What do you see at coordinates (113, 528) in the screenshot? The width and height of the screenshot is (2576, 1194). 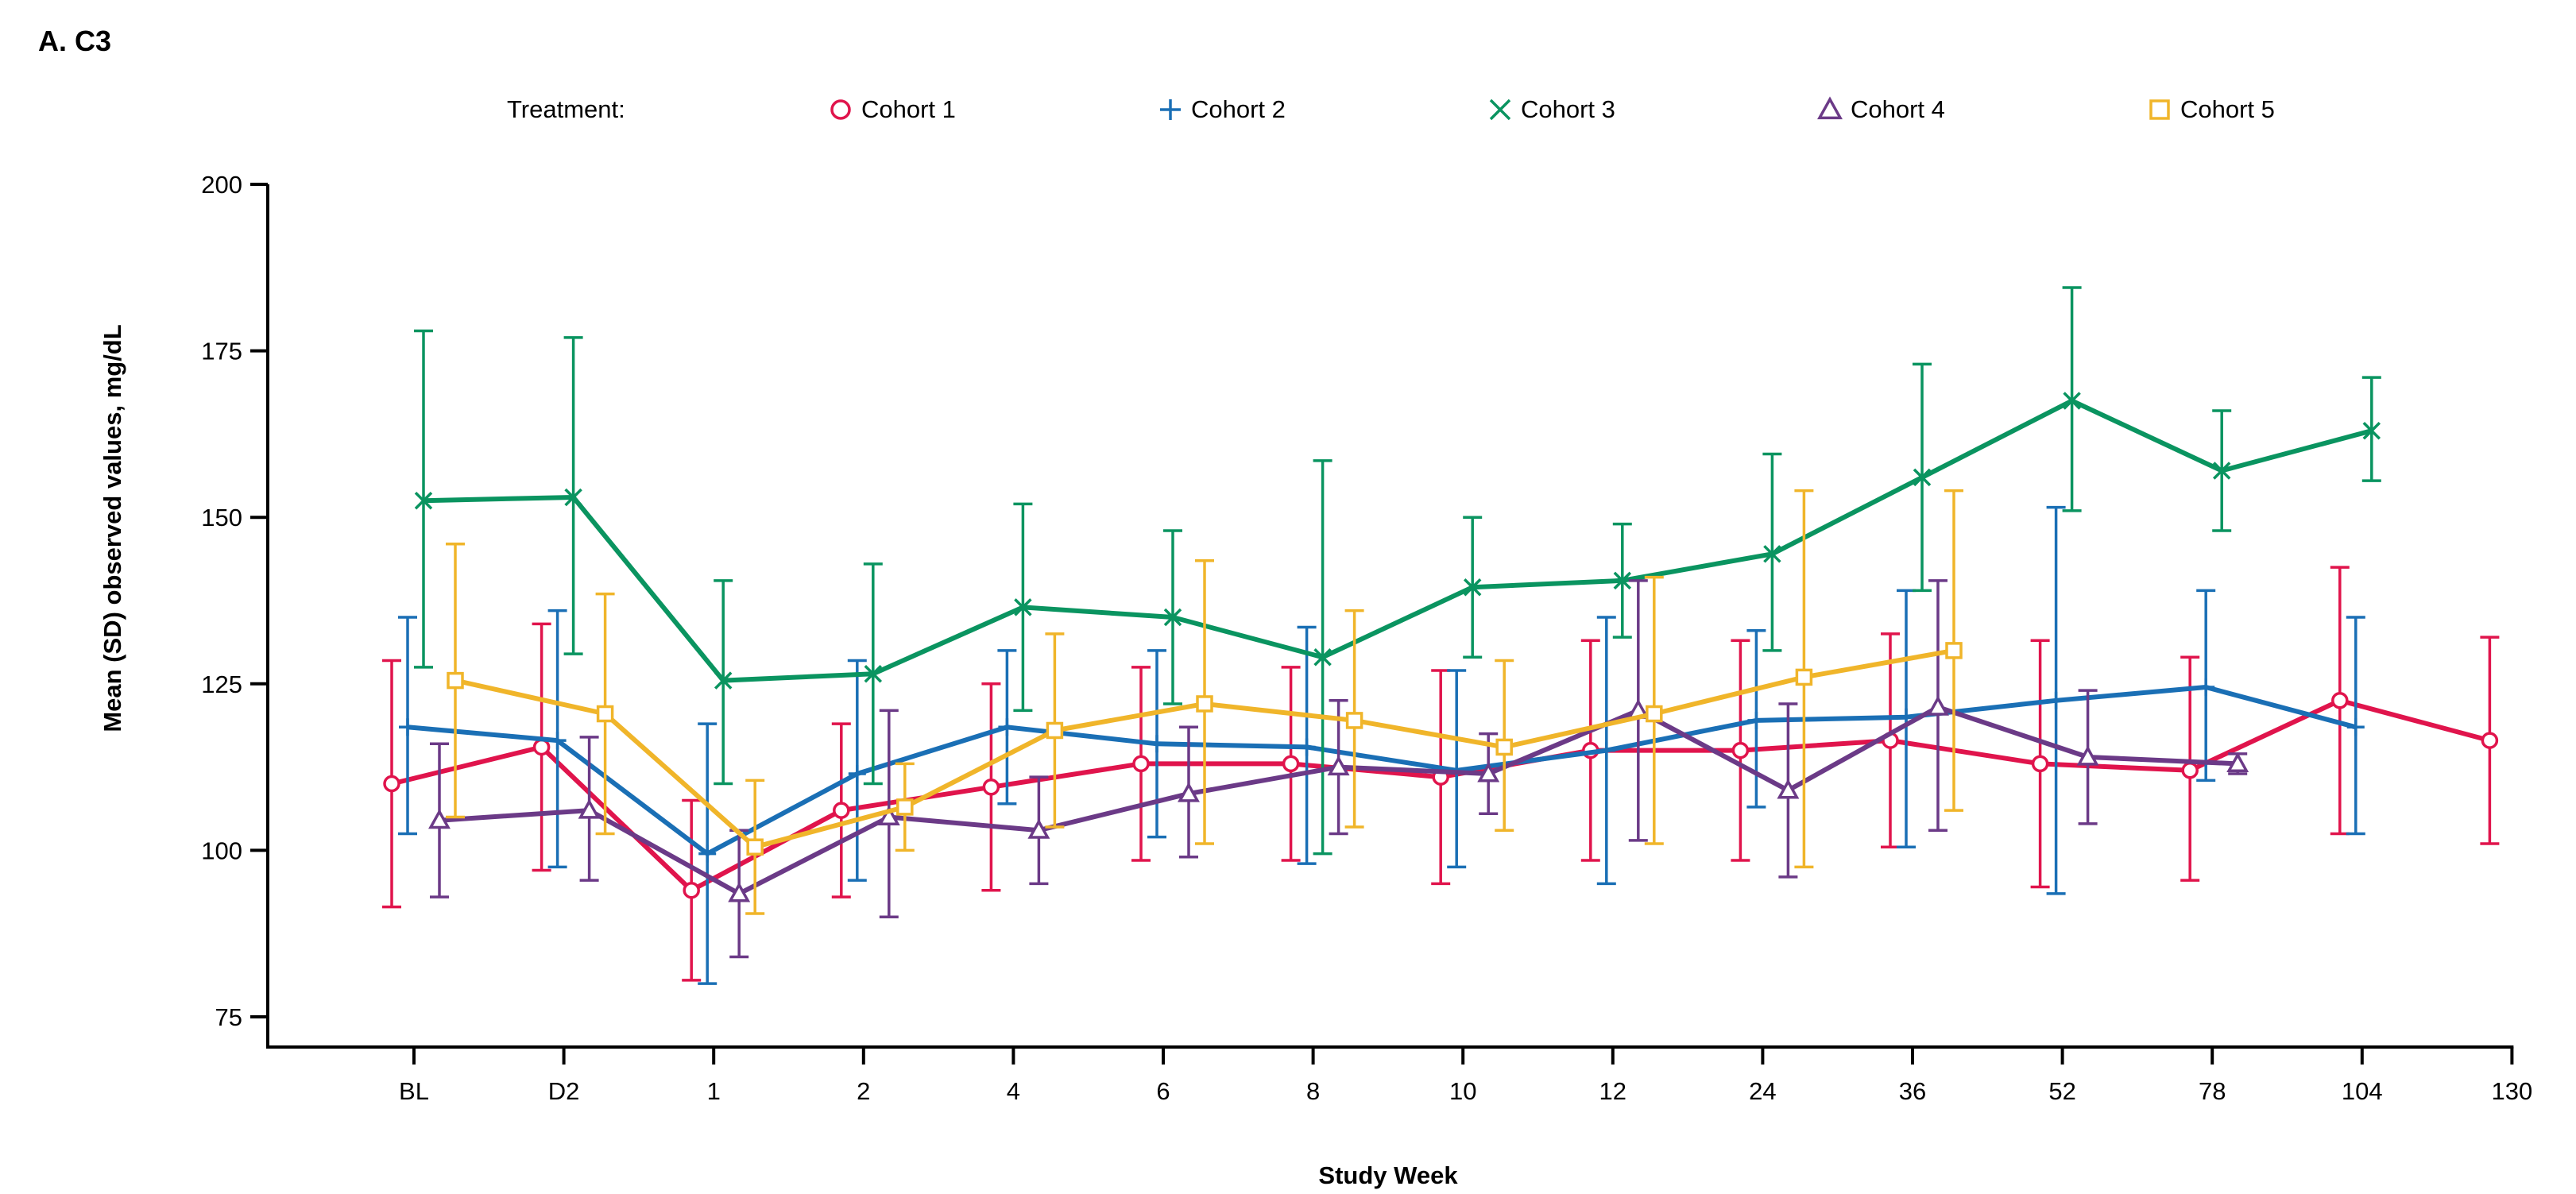 I see `y-axis-title: Mean (SD) observed values, mg/dL` at bounding box center [113, 528].